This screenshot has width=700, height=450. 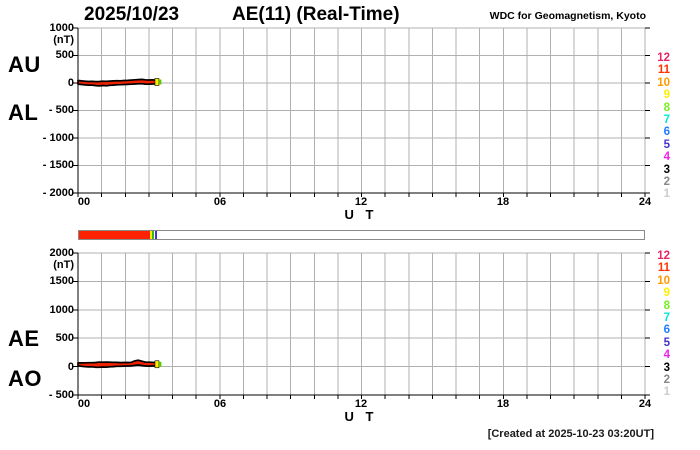 I want to click on series-label-al: AL, so click(x=23, y=112).